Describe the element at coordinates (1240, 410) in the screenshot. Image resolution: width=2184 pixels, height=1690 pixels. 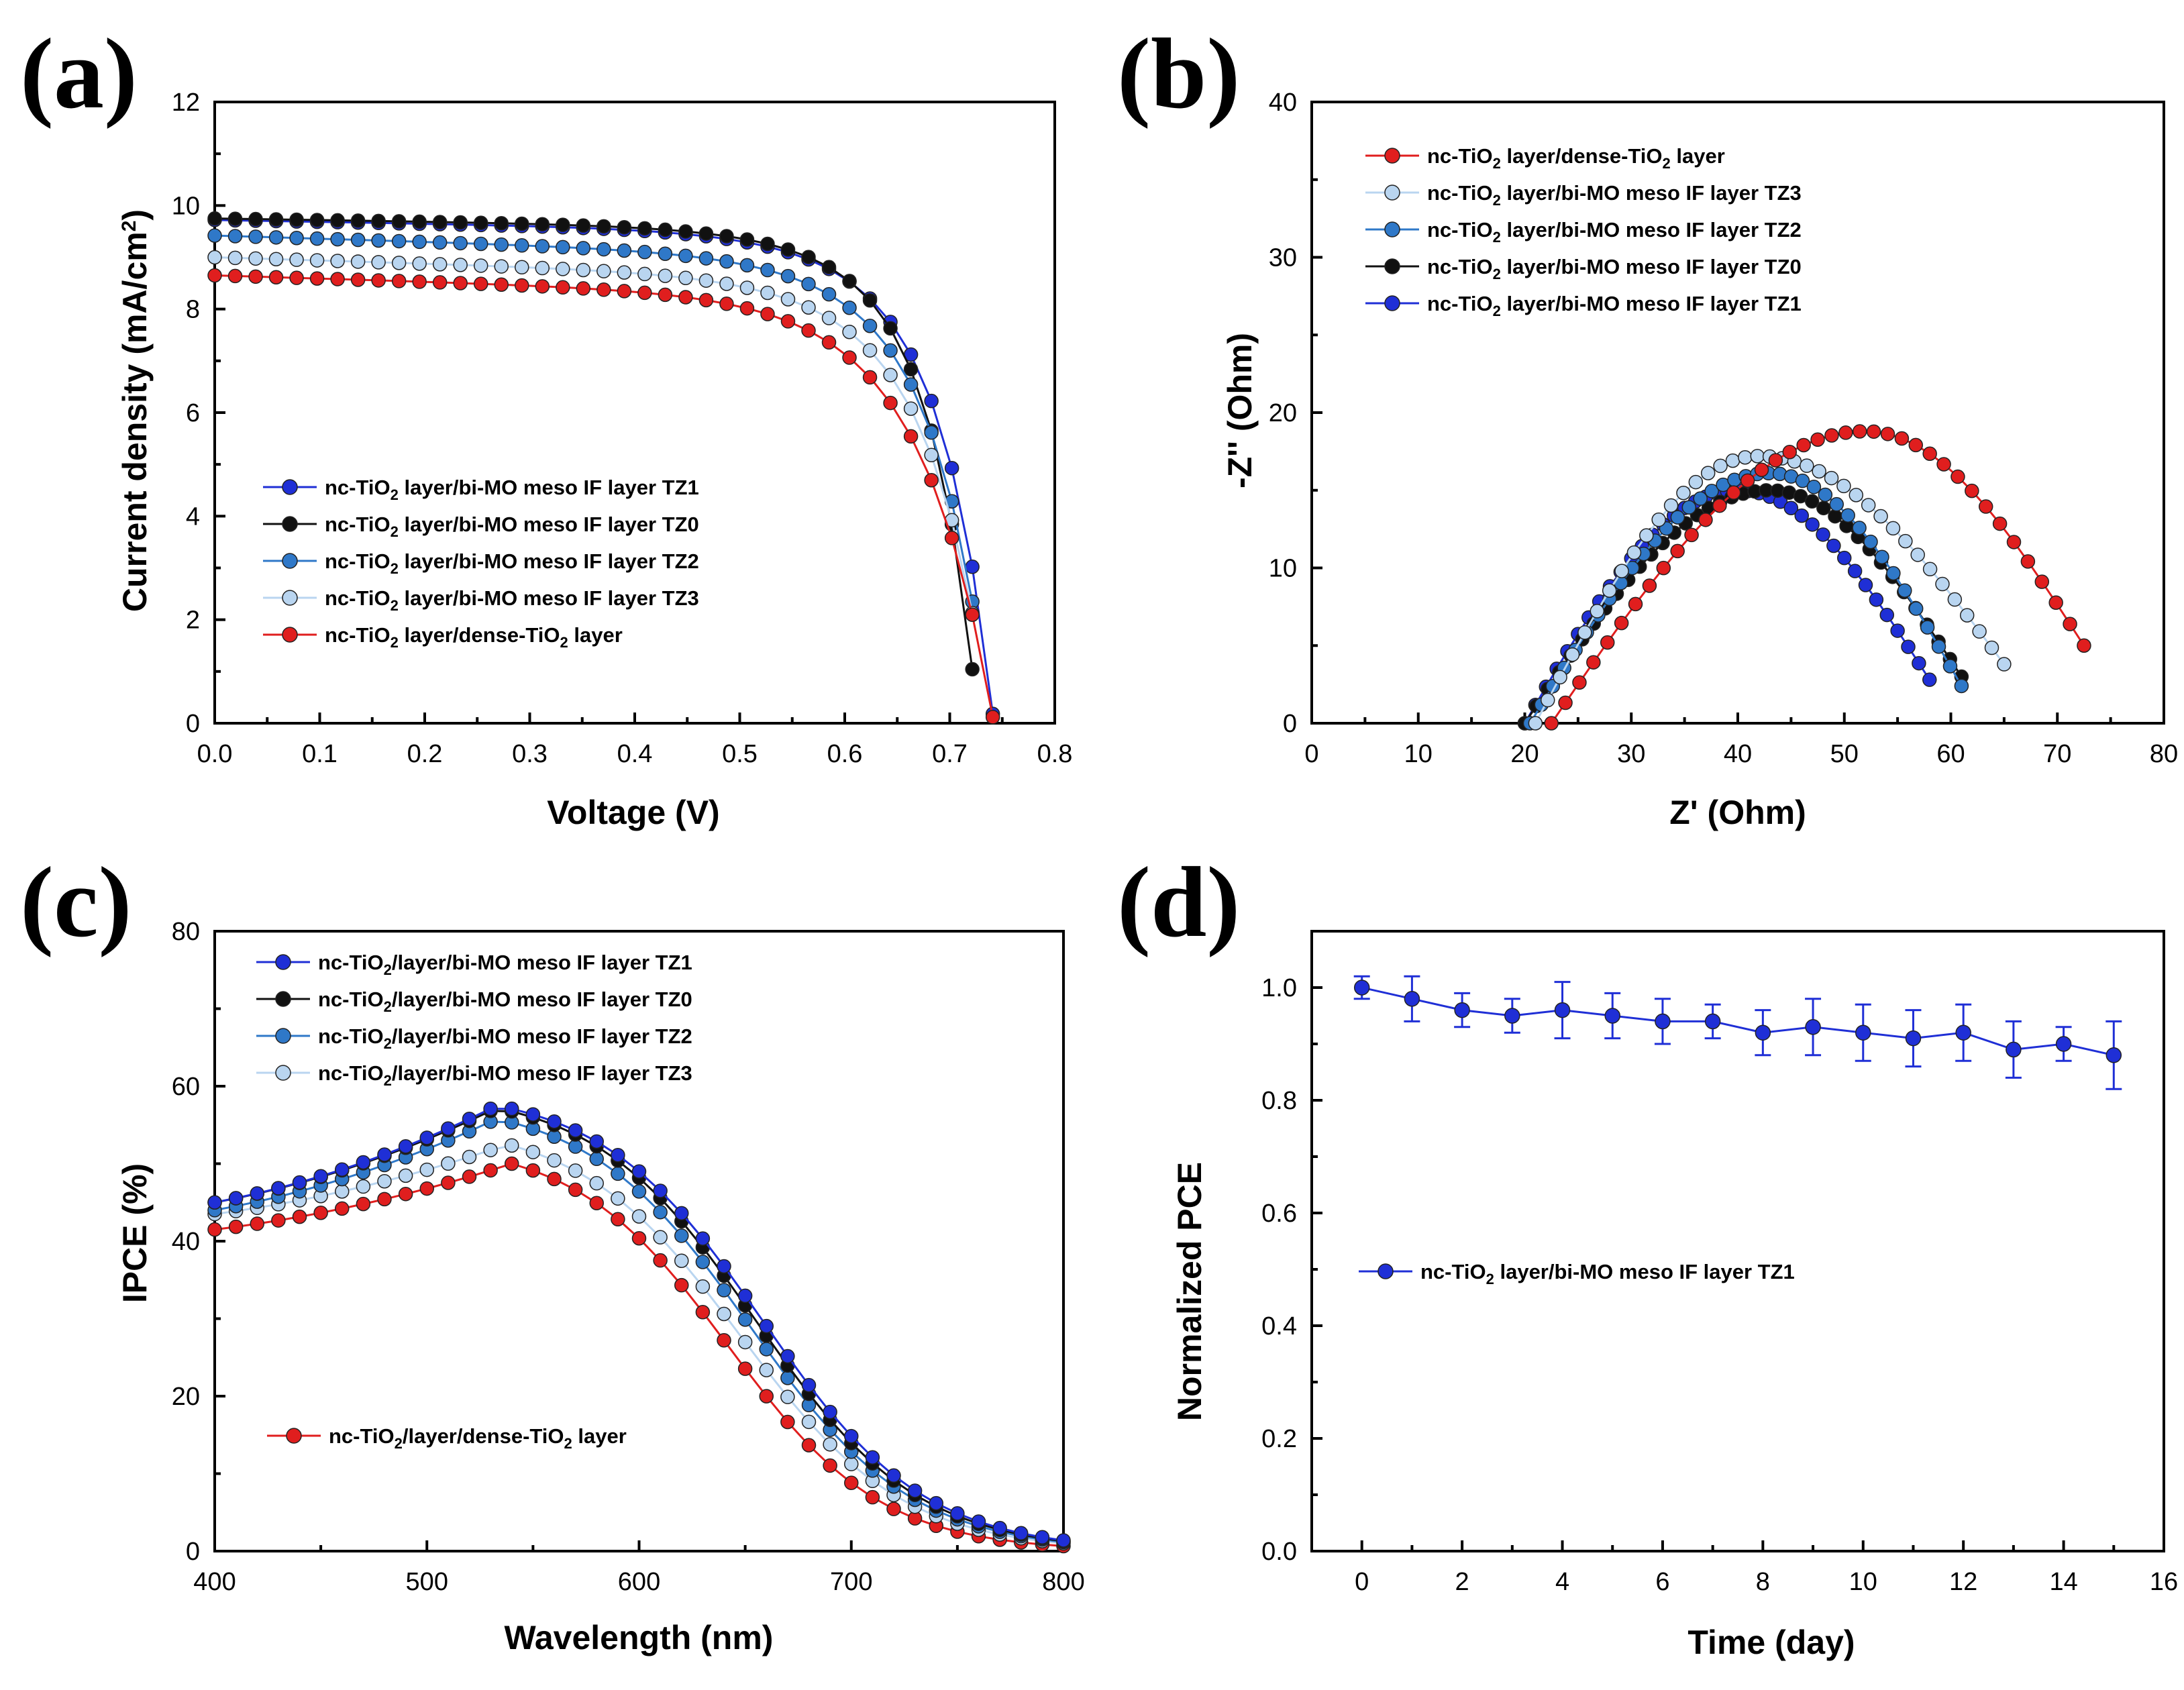
I see `panel-b-ylabel: -Z'' (Ohm)` at that location.